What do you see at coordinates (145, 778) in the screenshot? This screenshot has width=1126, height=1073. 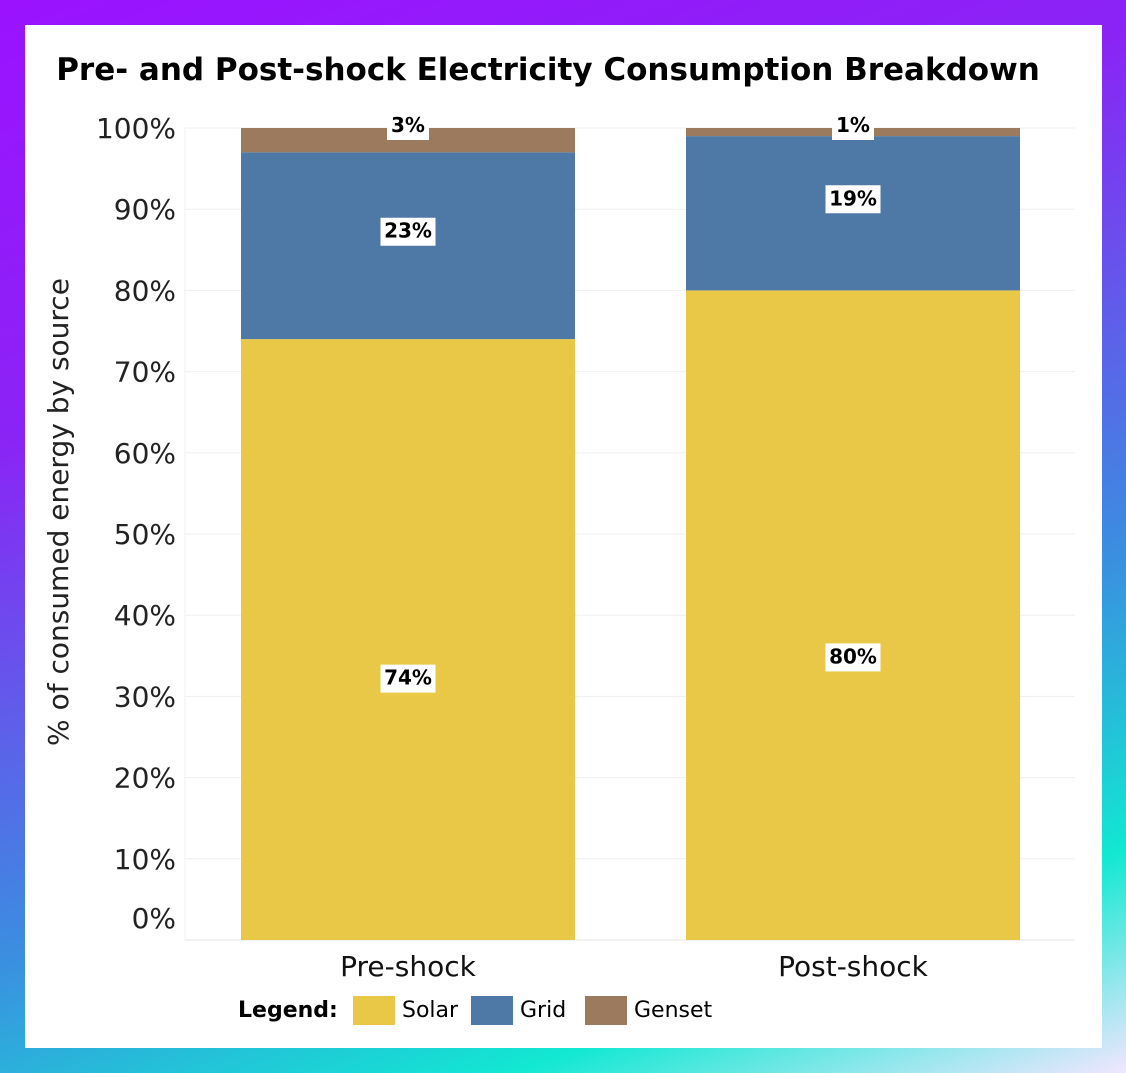 I see `y-tick-label: 20%` at bounding box center [145, 778].